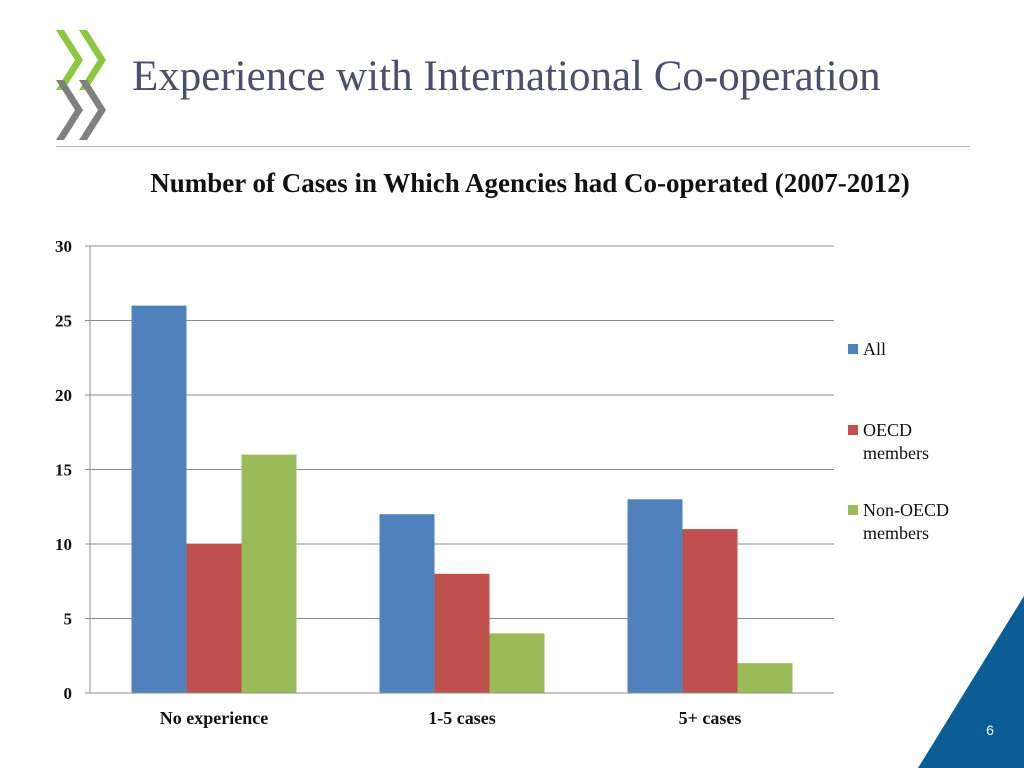 This screenshot has height=768, width=1024. What do you see at coordinates (906, 510) in the screenshot?
I see `legend-label: Non-OECD` at bounding box center [906, 510].